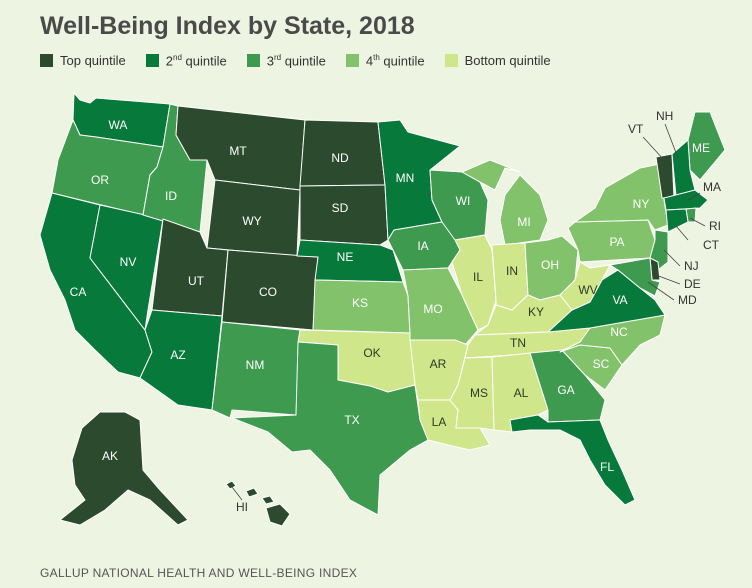  Describe the element at coordinates (692, 284) in the screenshot. I see `label-DE: DE` at that location.